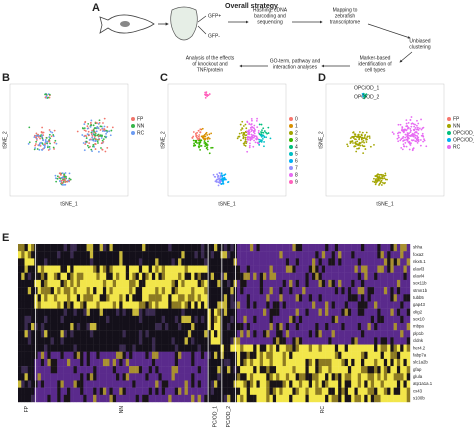  Describe the element at coordinates (164, 78) in the screenshot. I see `panel-letter: C` at that location.